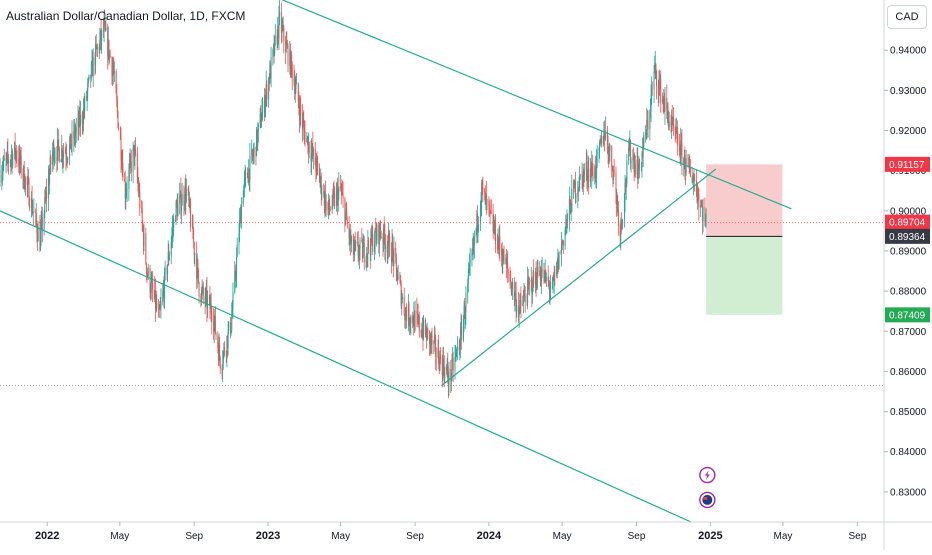  I want to click on x-tick-label: Sep, so click(194, 536).